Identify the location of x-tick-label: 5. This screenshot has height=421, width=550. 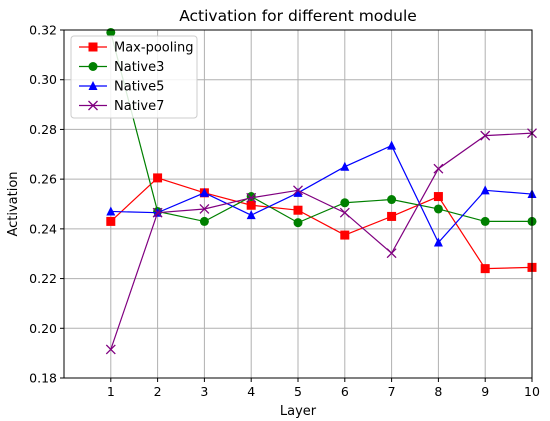
(298, 391).